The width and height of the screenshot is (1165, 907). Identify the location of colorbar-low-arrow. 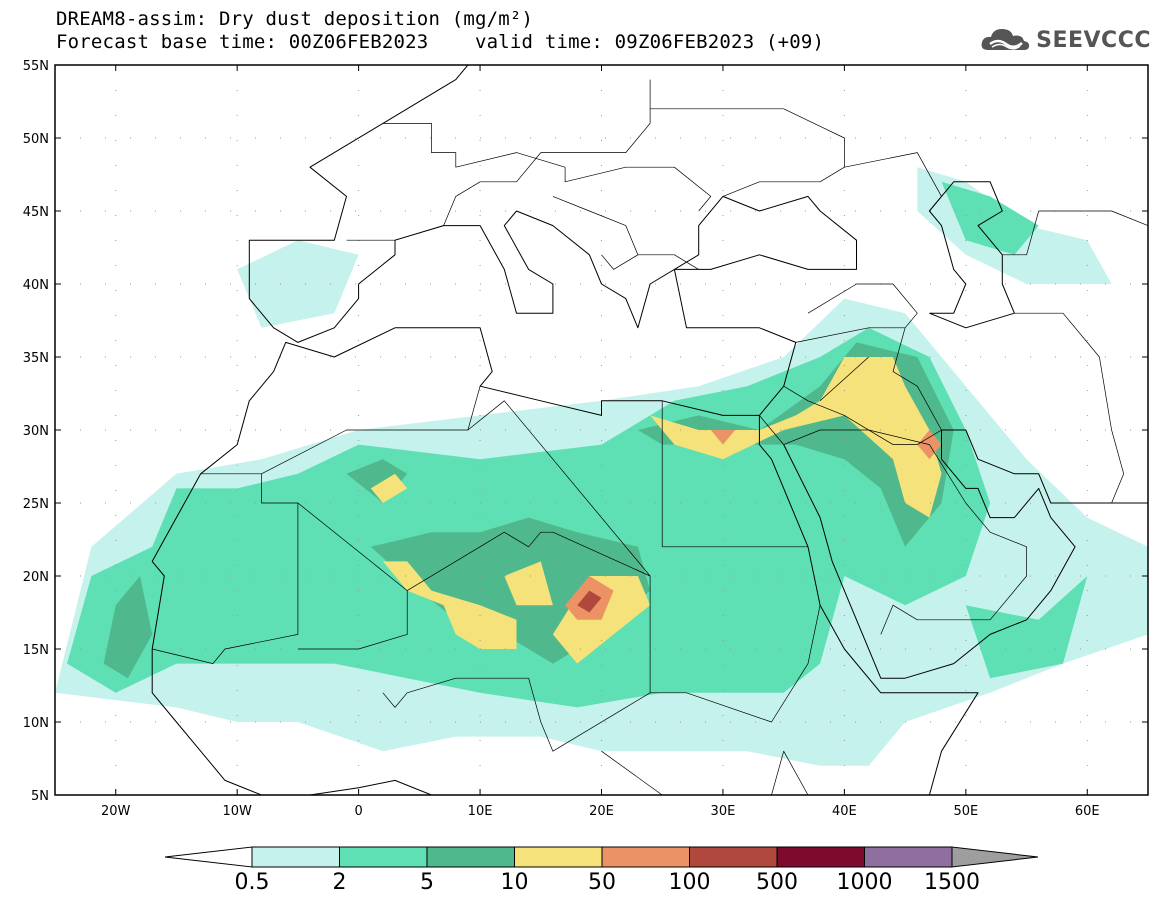
(208, 857).